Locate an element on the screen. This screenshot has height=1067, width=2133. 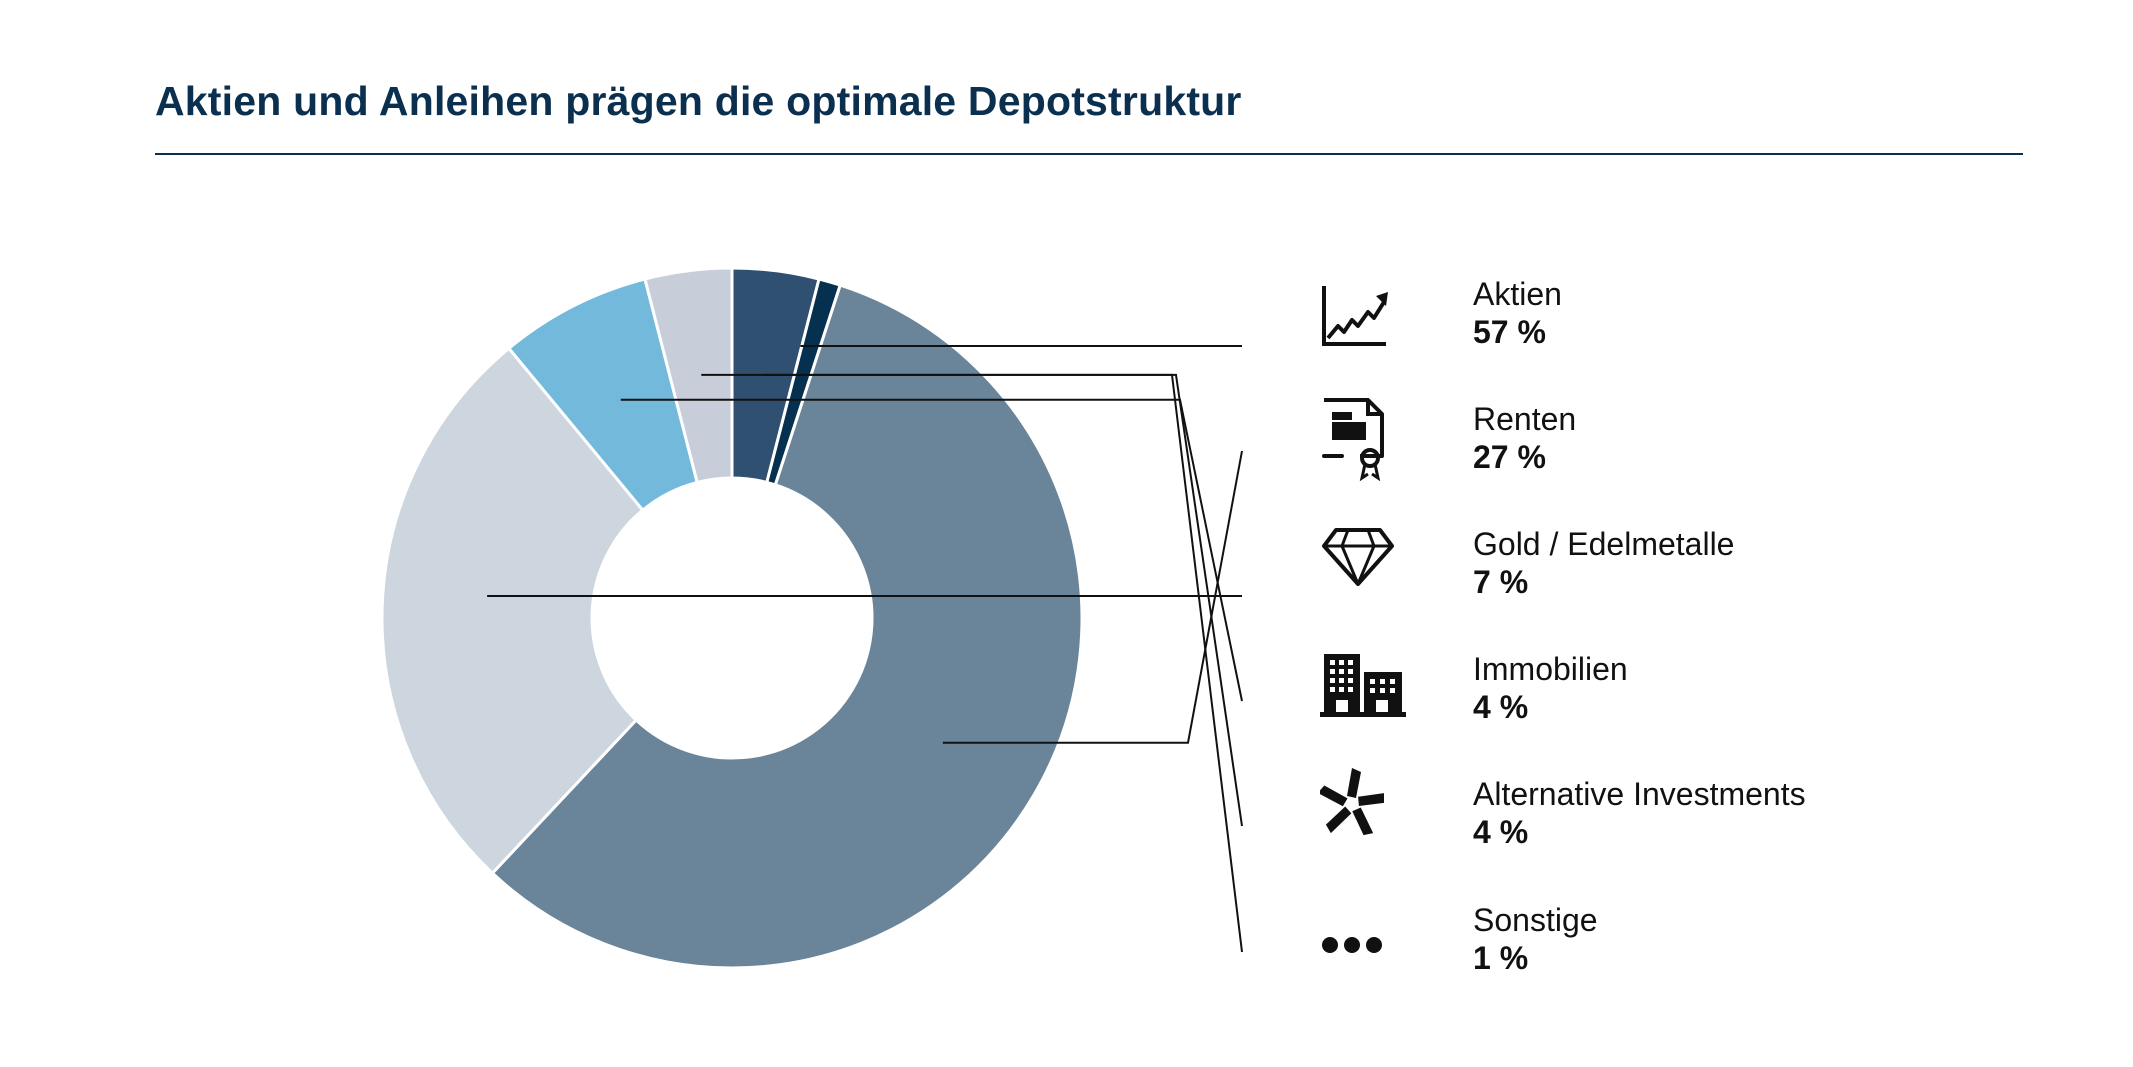
pinwheel-icon is located at coordinates (1352, 802).